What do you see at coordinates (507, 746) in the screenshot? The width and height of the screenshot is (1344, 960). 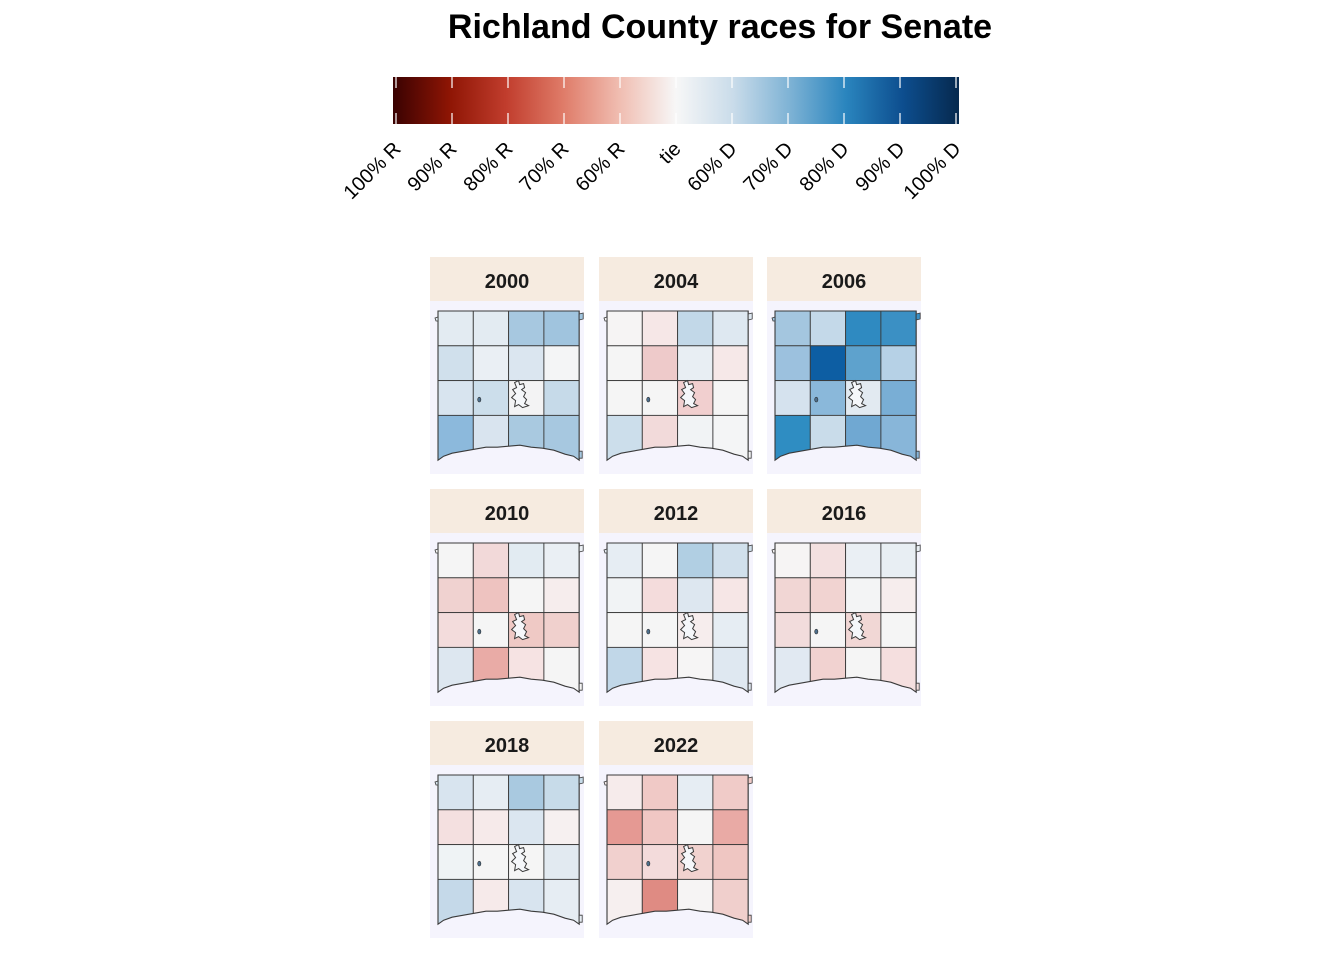 I see `panel-year-label: 2018` at bounding box center [507, 746].